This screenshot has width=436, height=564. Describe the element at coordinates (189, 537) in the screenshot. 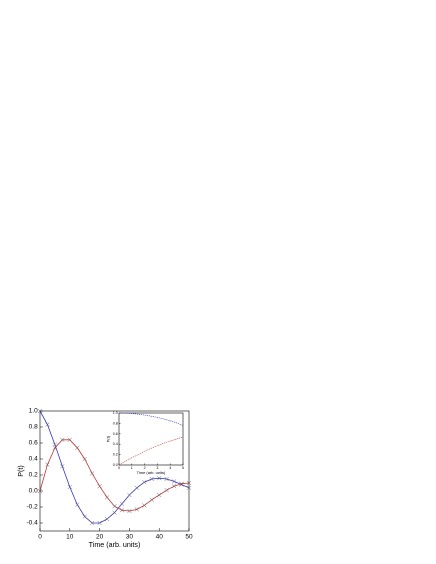

I see `x-tick-label: 50` at that location.